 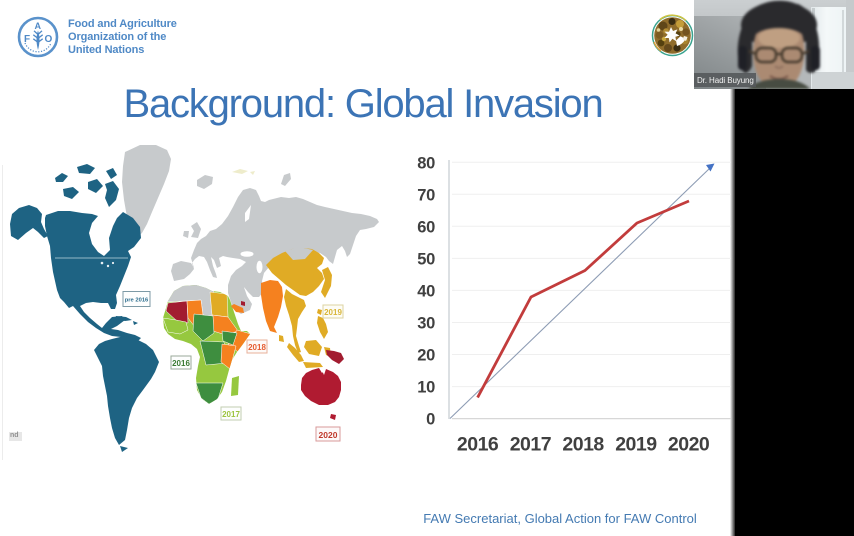 What do you see at coordinates (426, 196) in the screenshot?
I see `svg-text: 70` at bounding box center [426, 196].